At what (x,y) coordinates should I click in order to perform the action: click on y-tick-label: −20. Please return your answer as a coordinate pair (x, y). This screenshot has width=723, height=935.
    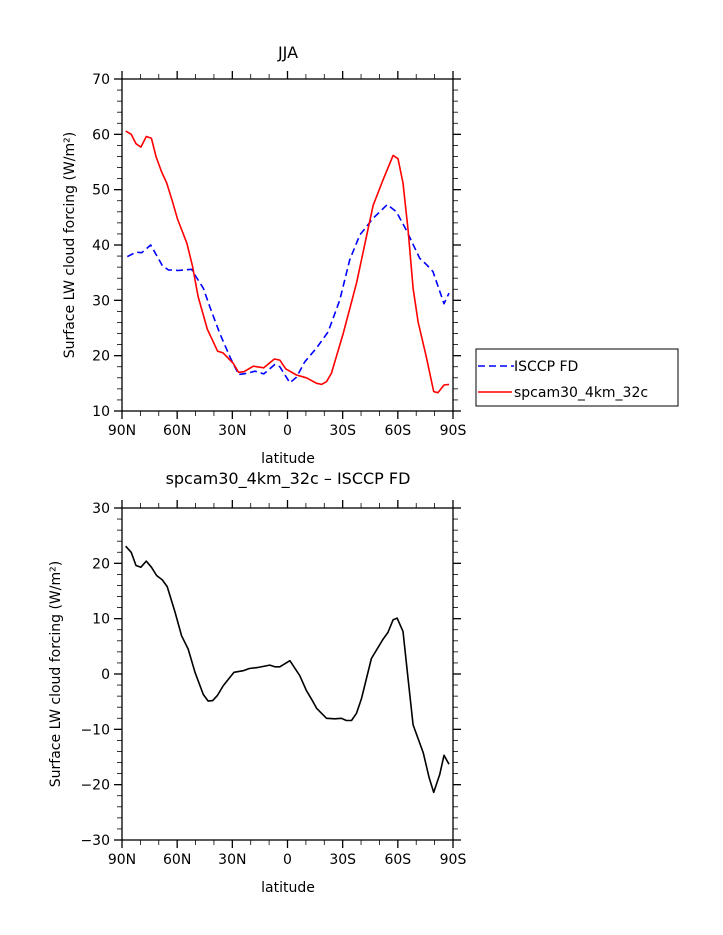
    Looking at the image, I should click on (95, 786).